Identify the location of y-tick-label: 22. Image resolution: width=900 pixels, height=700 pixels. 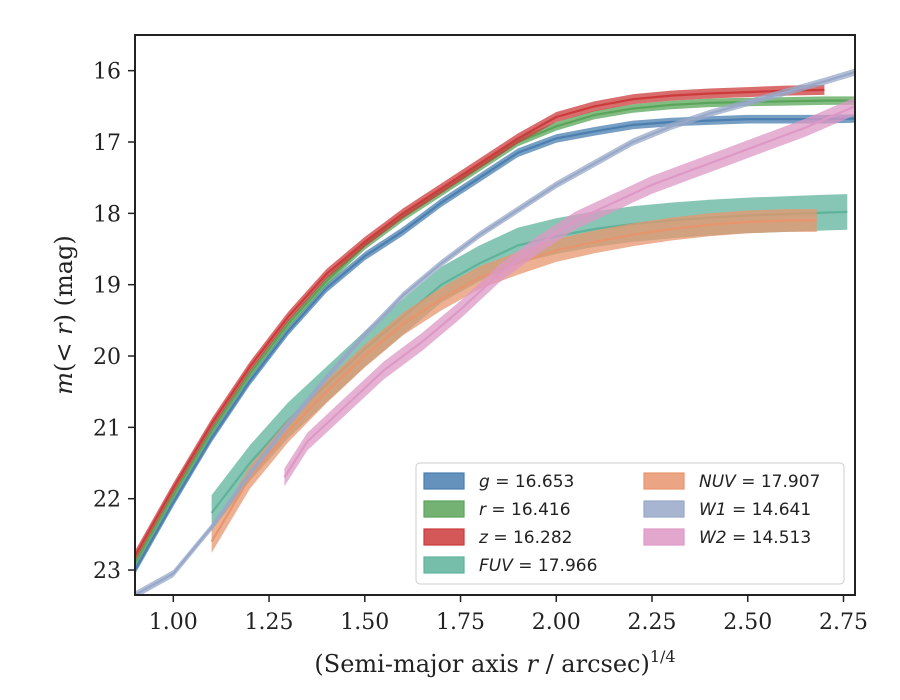
(107, 500).